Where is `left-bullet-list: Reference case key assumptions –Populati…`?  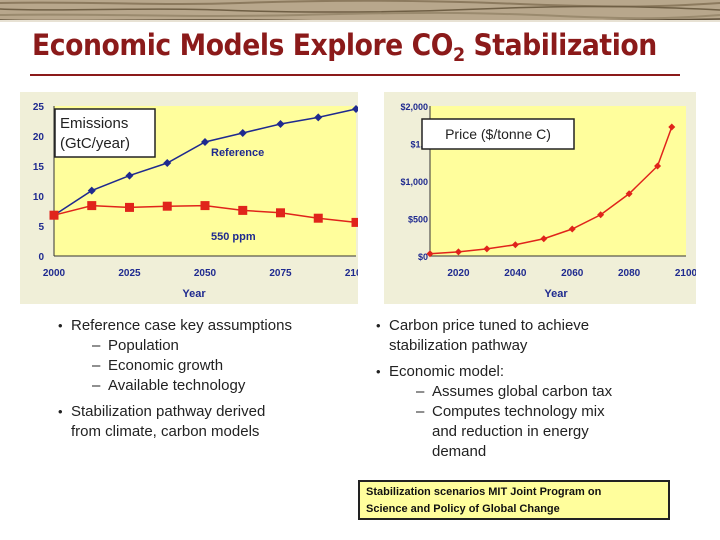 left-bullet-list: Reference case key assumptions –Populati… is located at coordinates (174, 379).